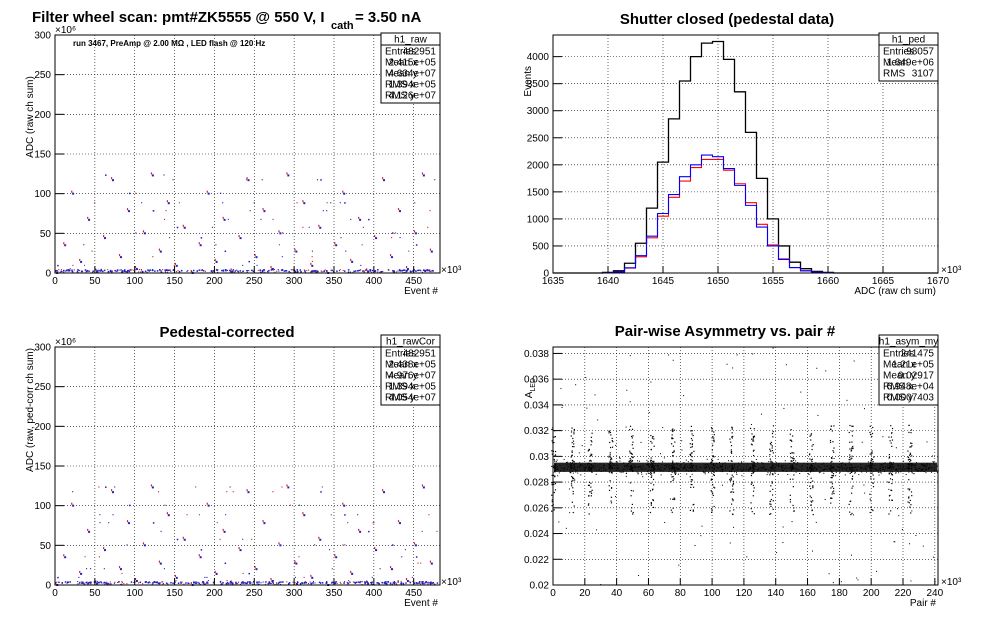  Describe the element at coordinates (807, 593) in the screenshot. I see `asym-xtick-label: 160` at that location.